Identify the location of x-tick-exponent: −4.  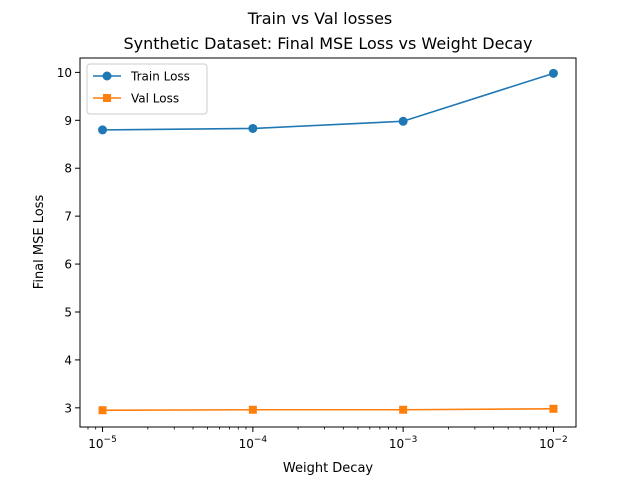
(261, 440).